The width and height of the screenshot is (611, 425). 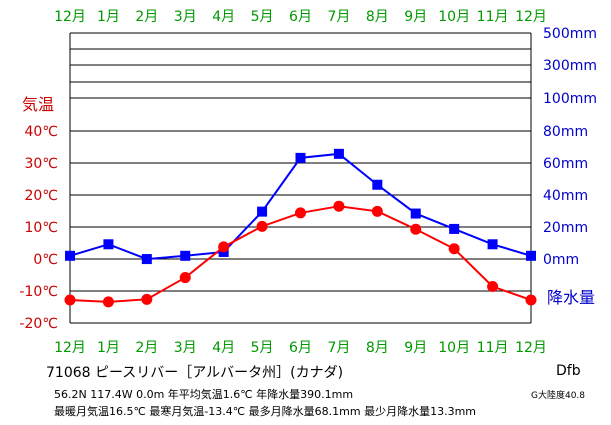 I want to click on temperature-tick-3: 10℃, so click(x=41, y=228).